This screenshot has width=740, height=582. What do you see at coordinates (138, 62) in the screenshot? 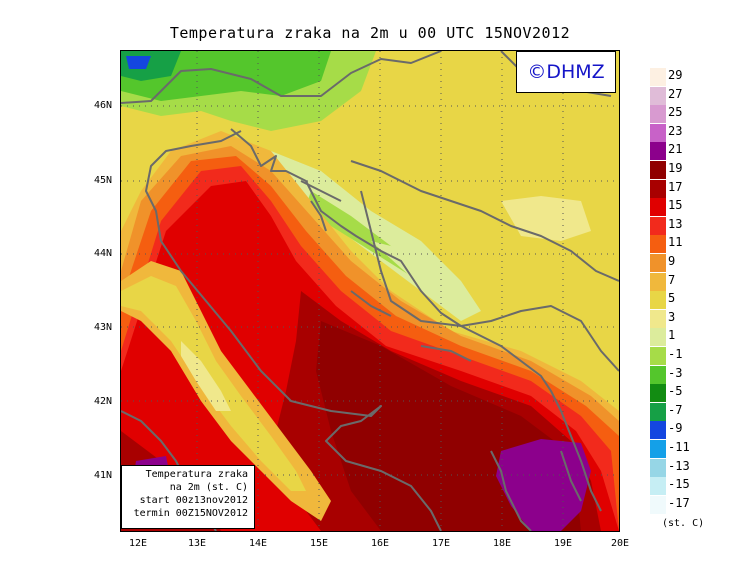
I see `temperature-zone-minus9` at bounding box center [138, 62].